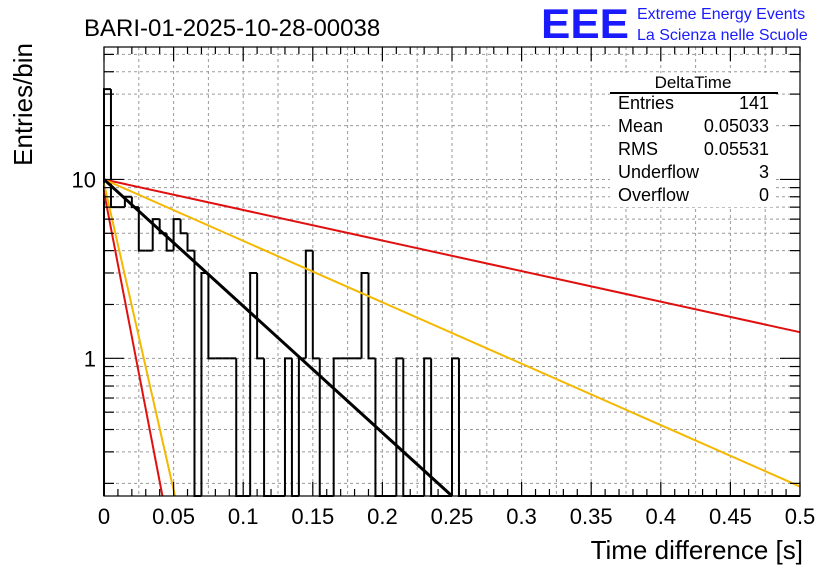 The width and height of the screenshot is (836, 572). Describe the element at coordinates (764, 172) in the screenshot. I see `stats-row-value: 3` at that location.